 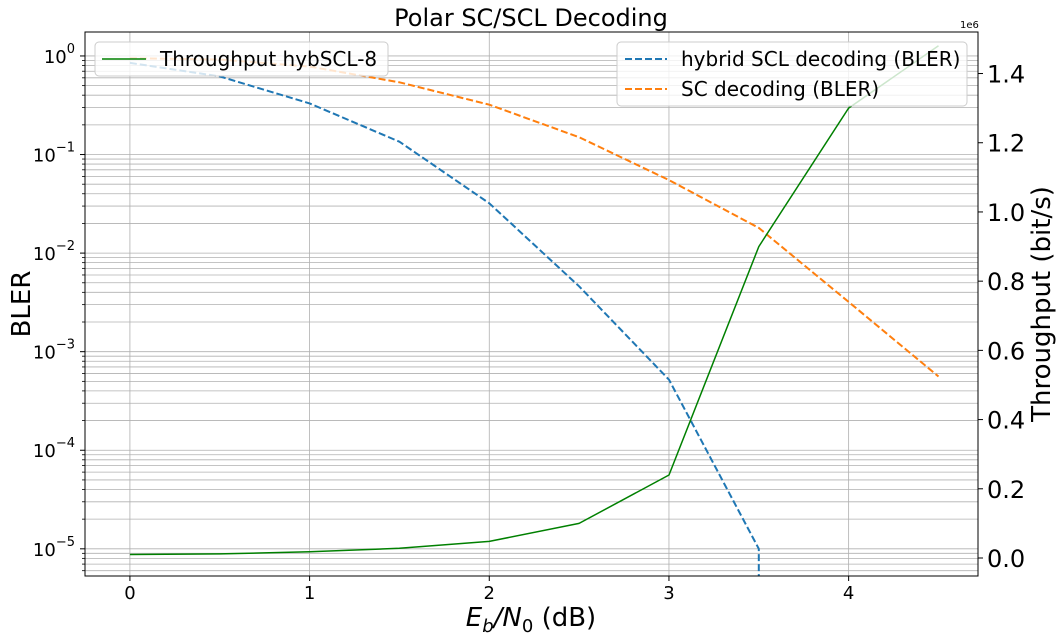 What do you see at coordinates (969, 25) in the screenshot?
I see `right-axis-offset-text: 1e6` at bounding box center [969, 25].